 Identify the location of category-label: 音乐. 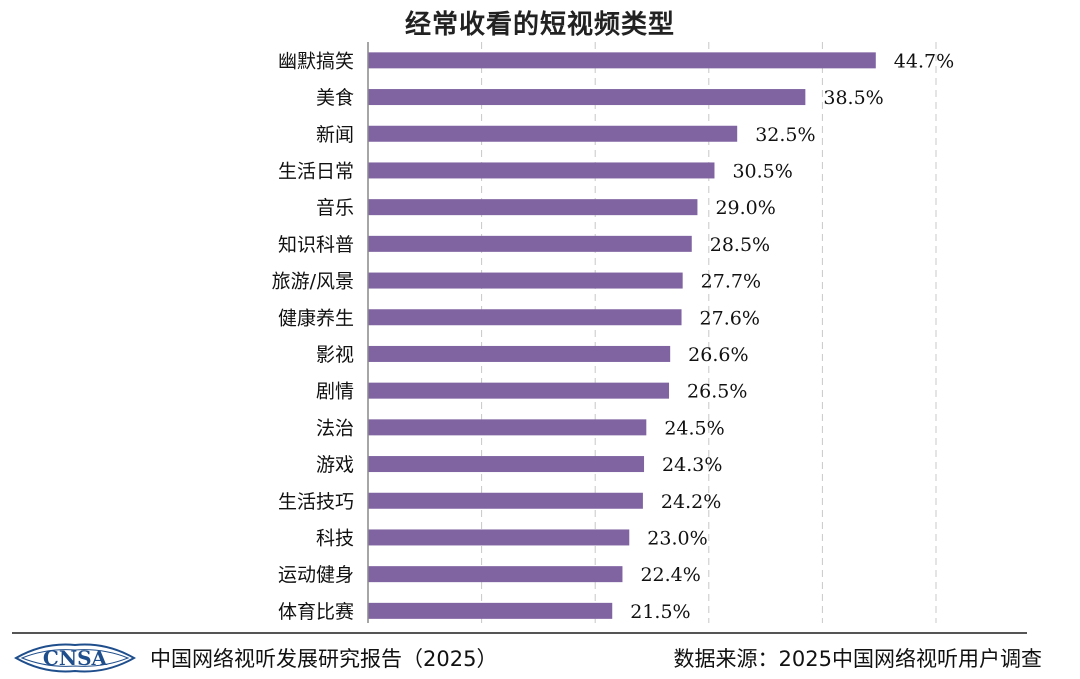
(335, 208).